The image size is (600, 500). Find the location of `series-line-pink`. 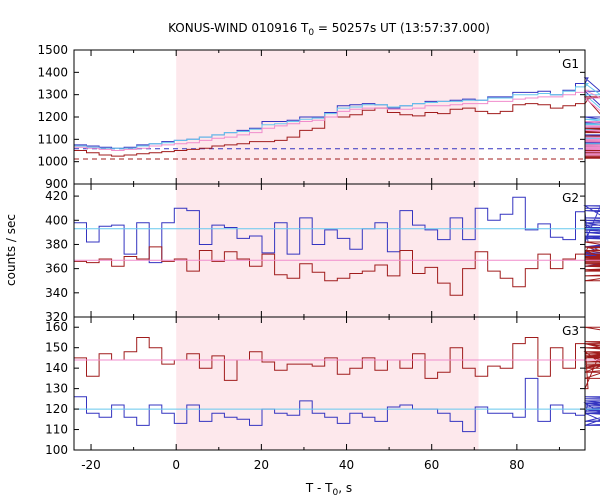

series-line-pink is located at coordinates (337, 122).